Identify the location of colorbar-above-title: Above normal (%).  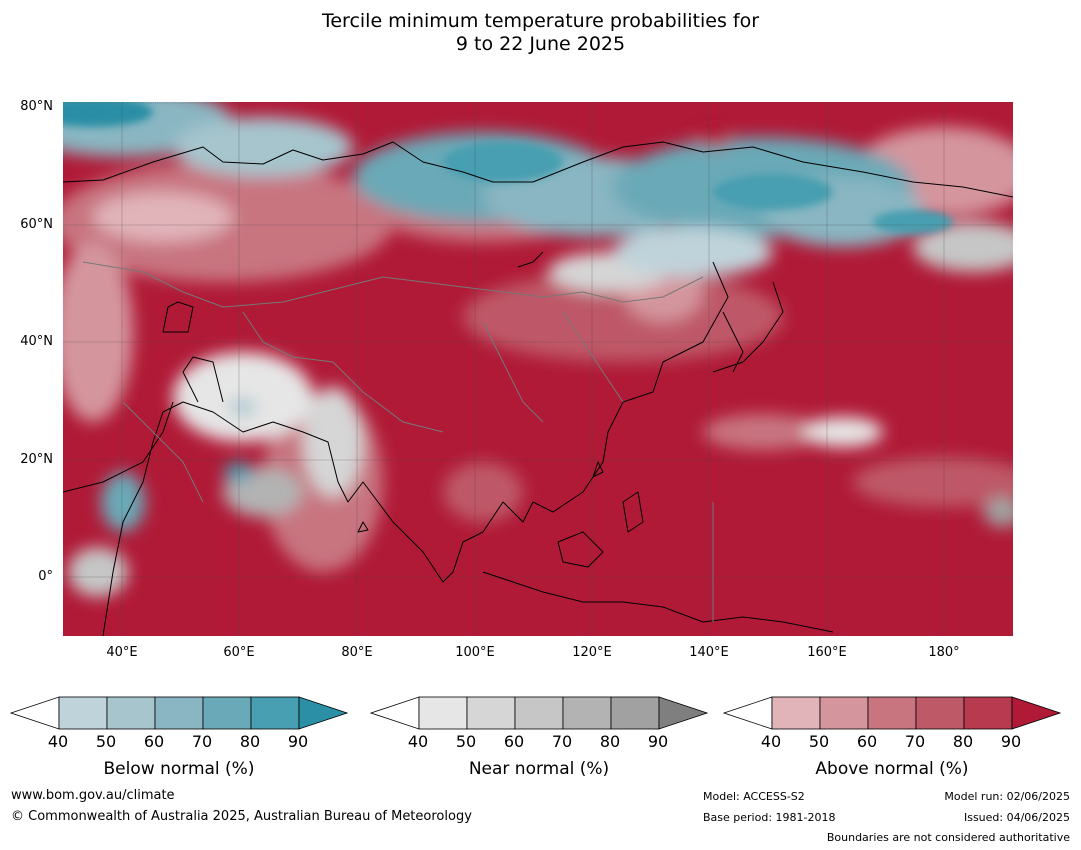
(892, 769).